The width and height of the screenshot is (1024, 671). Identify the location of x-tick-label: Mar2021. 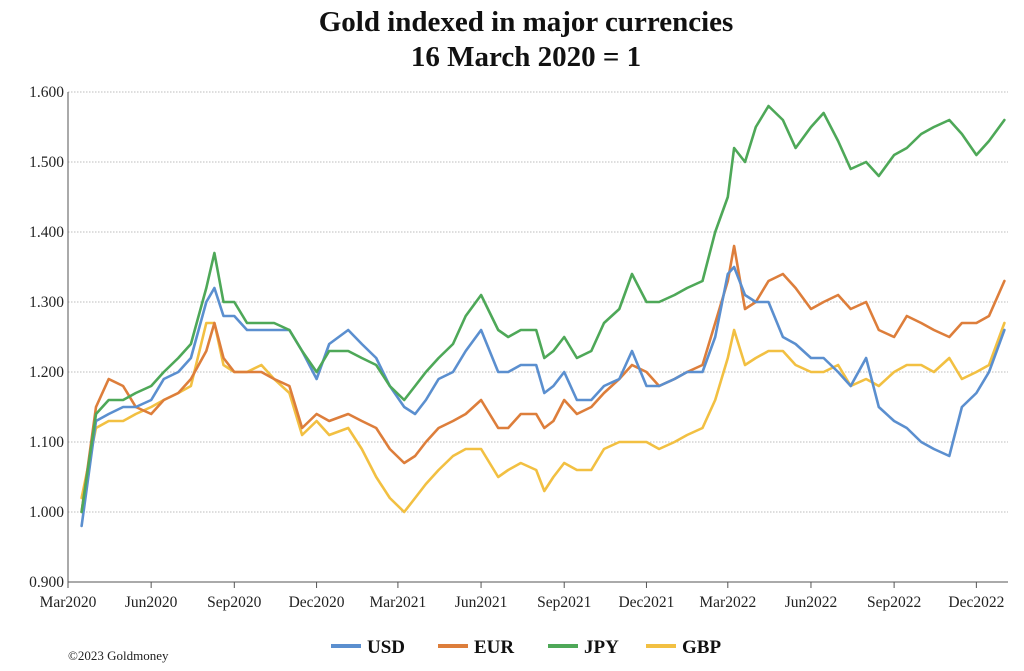
(397, 602).